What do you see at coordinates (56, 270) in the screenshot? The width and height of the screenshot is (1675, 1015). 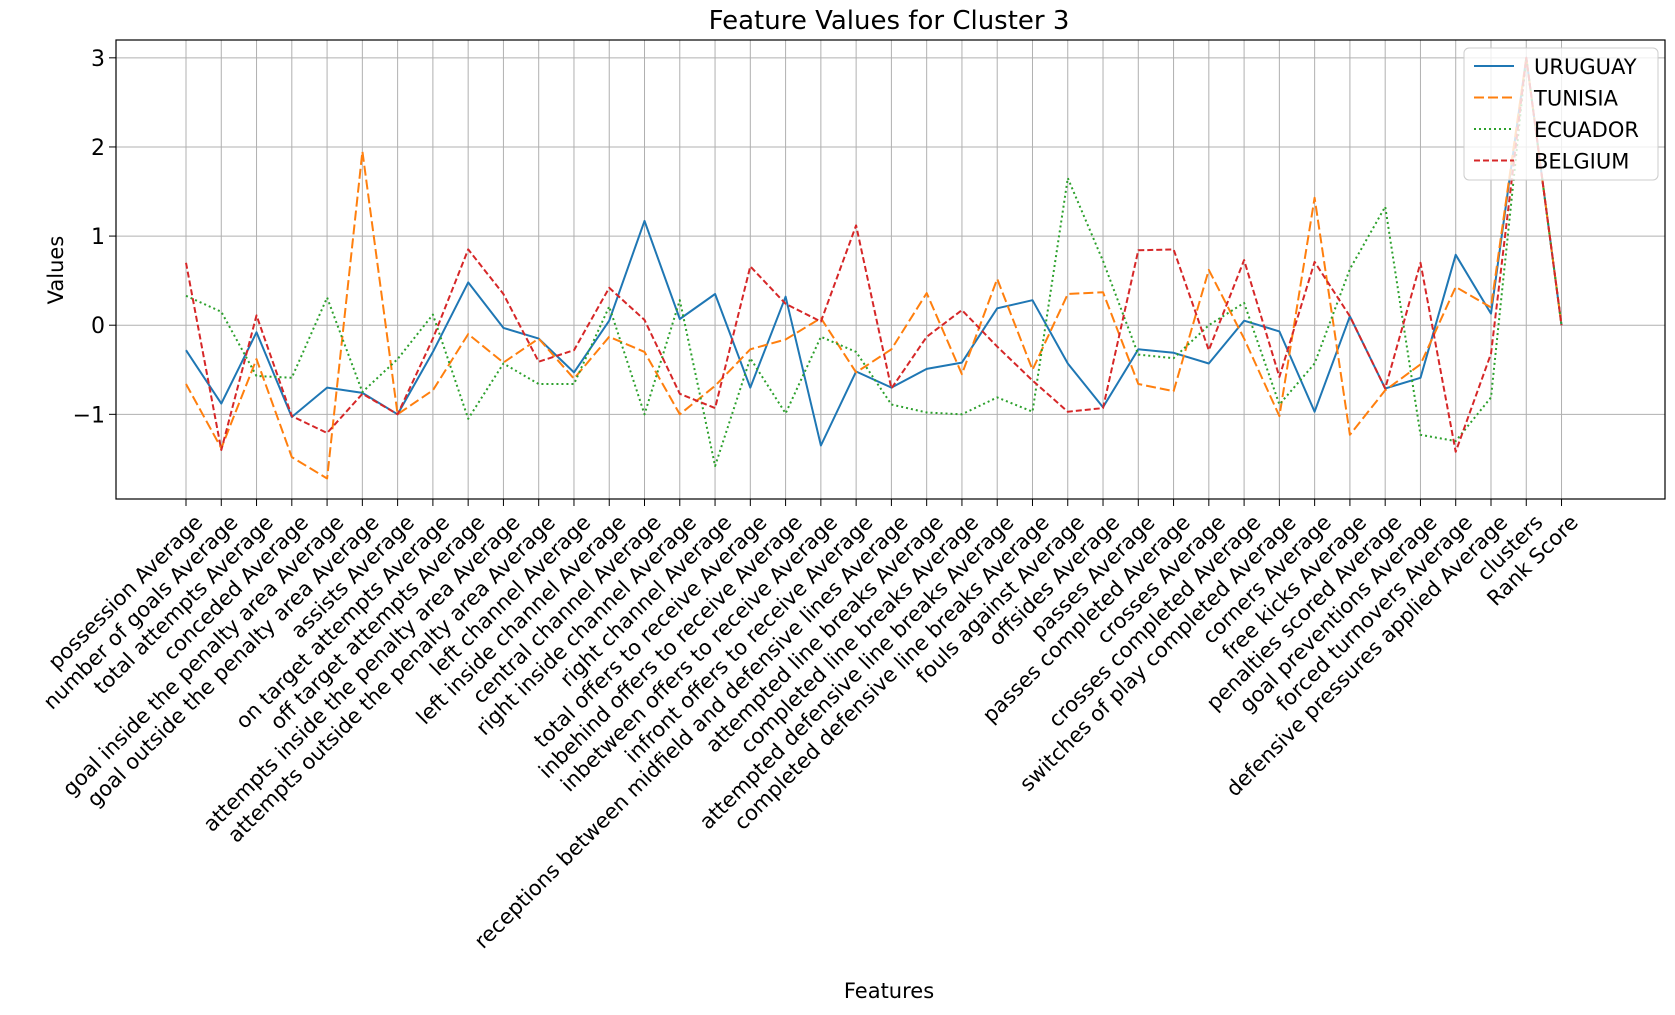 I see `y-axis-label: Values` at bounding box center [56, 270].